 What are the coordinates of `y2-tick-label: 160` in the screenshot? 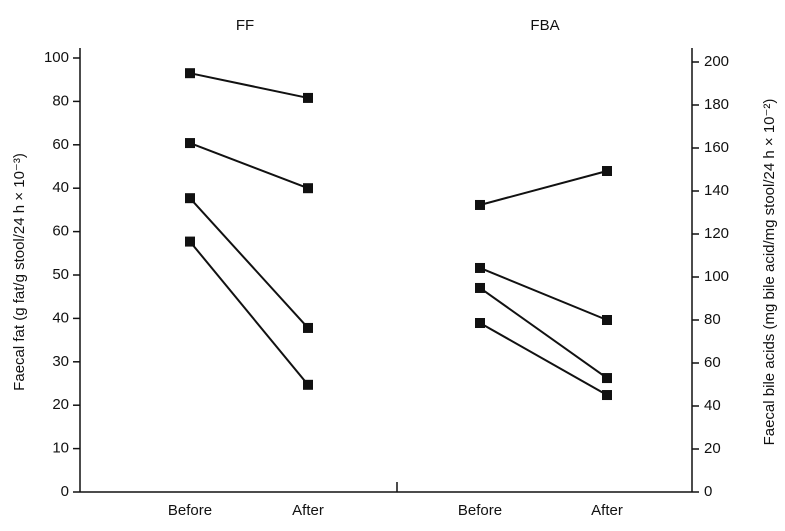 It's located at (716, 147).